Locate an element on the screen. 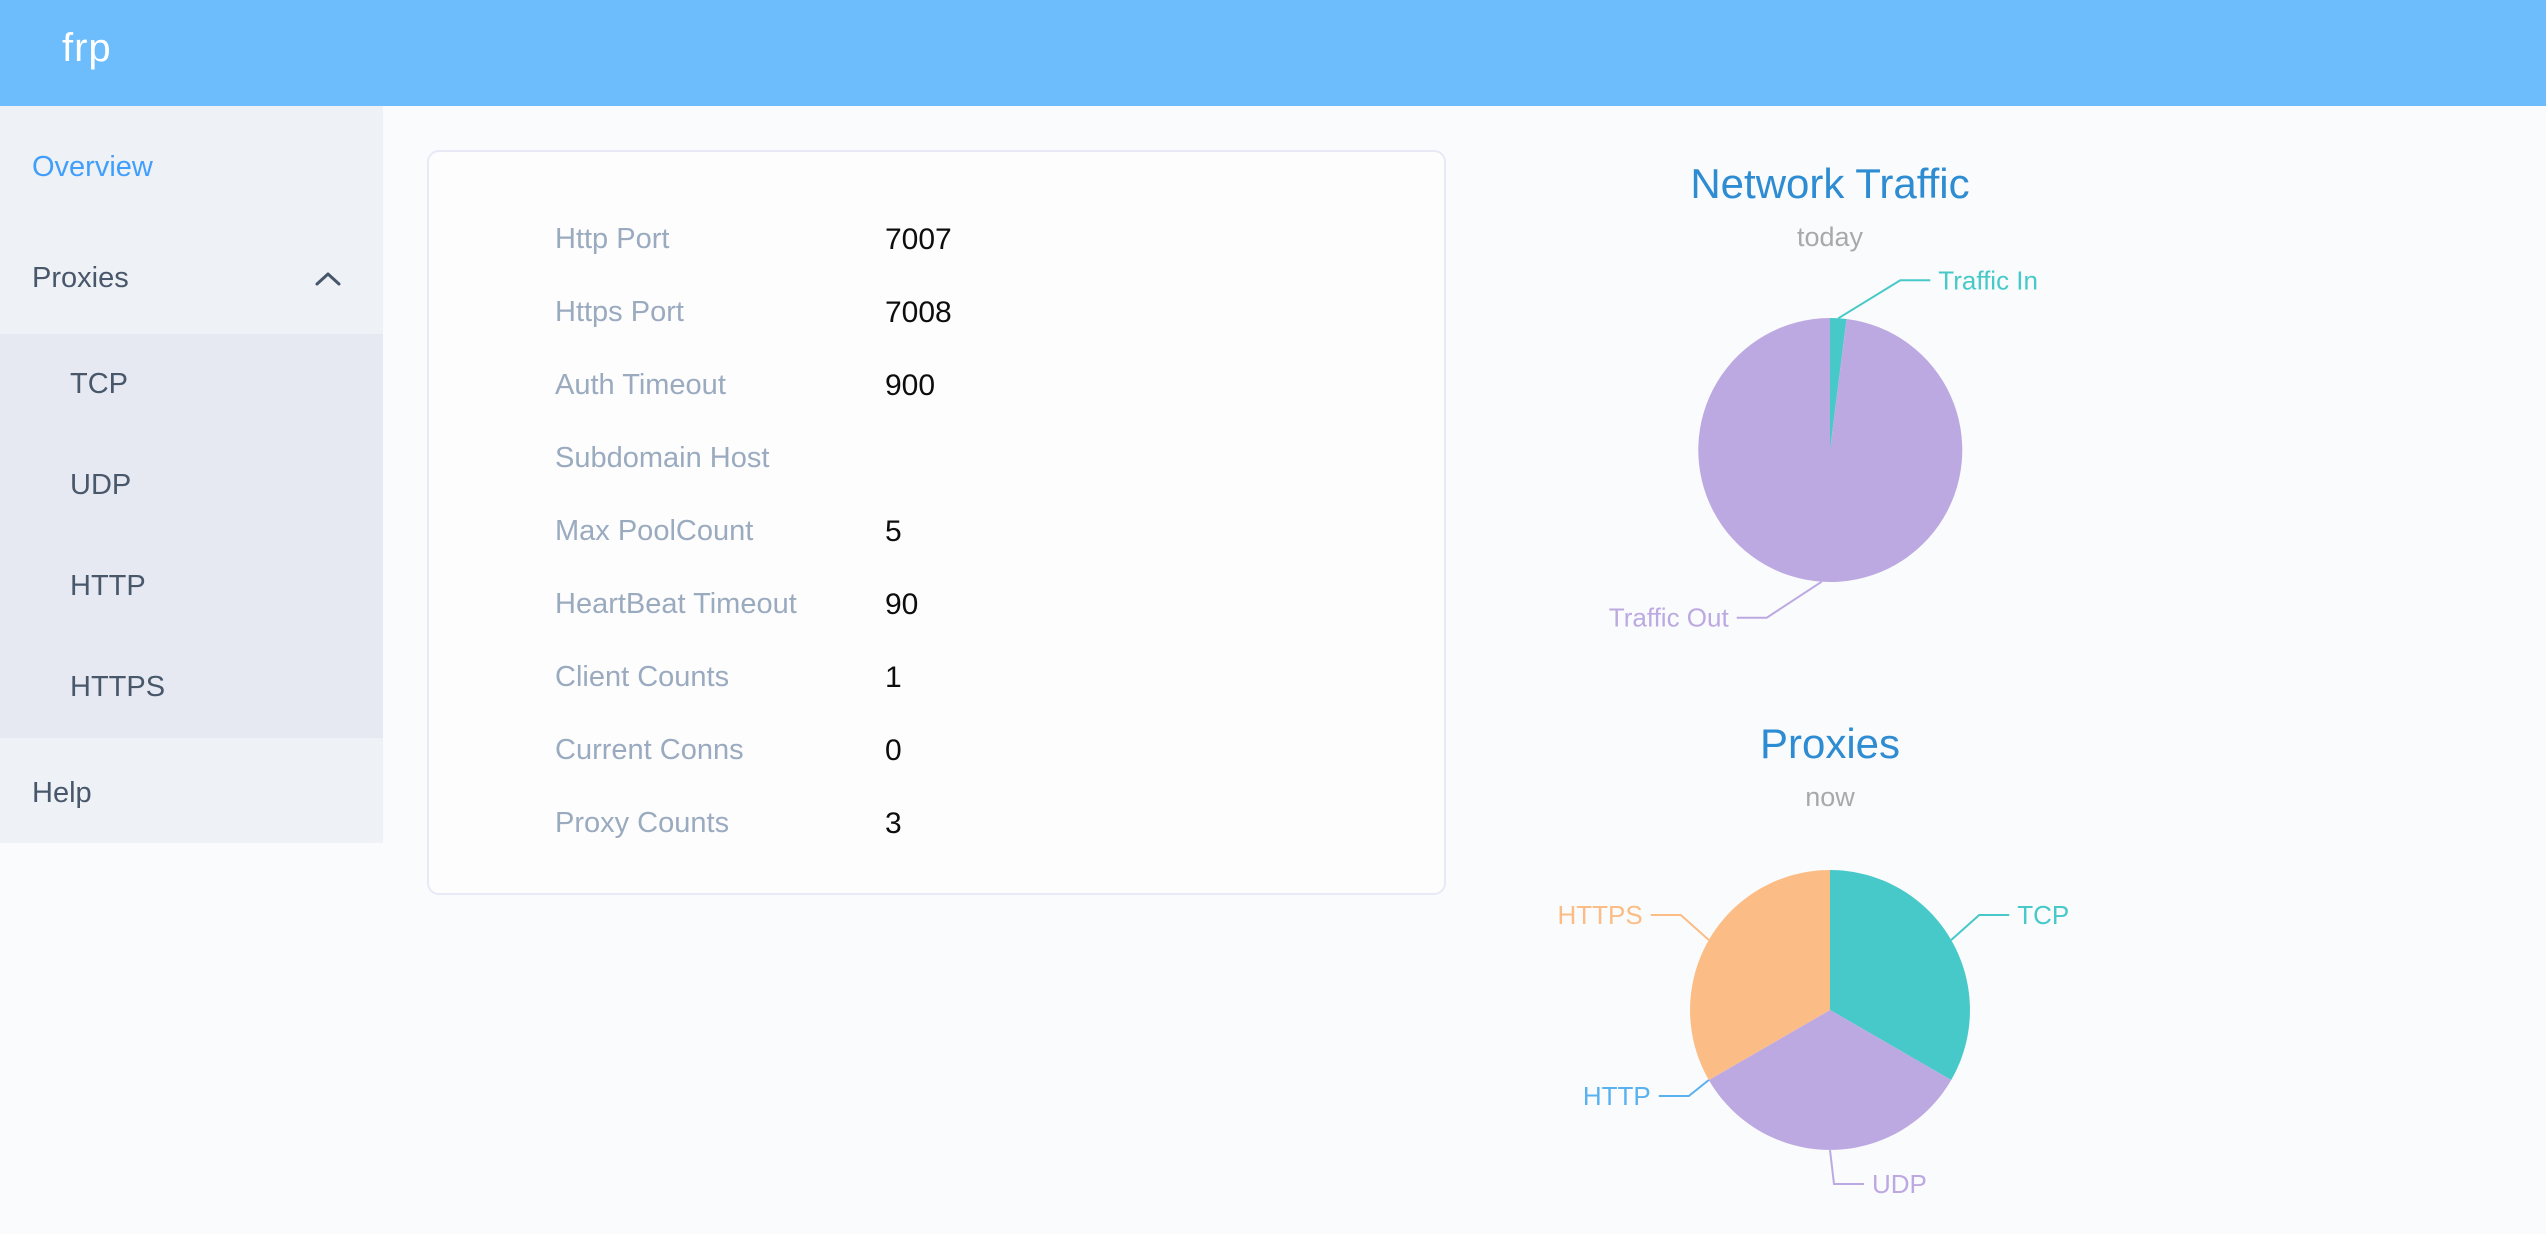  chart-subtitle-proxies: now is located at coordinates (1830, 797).